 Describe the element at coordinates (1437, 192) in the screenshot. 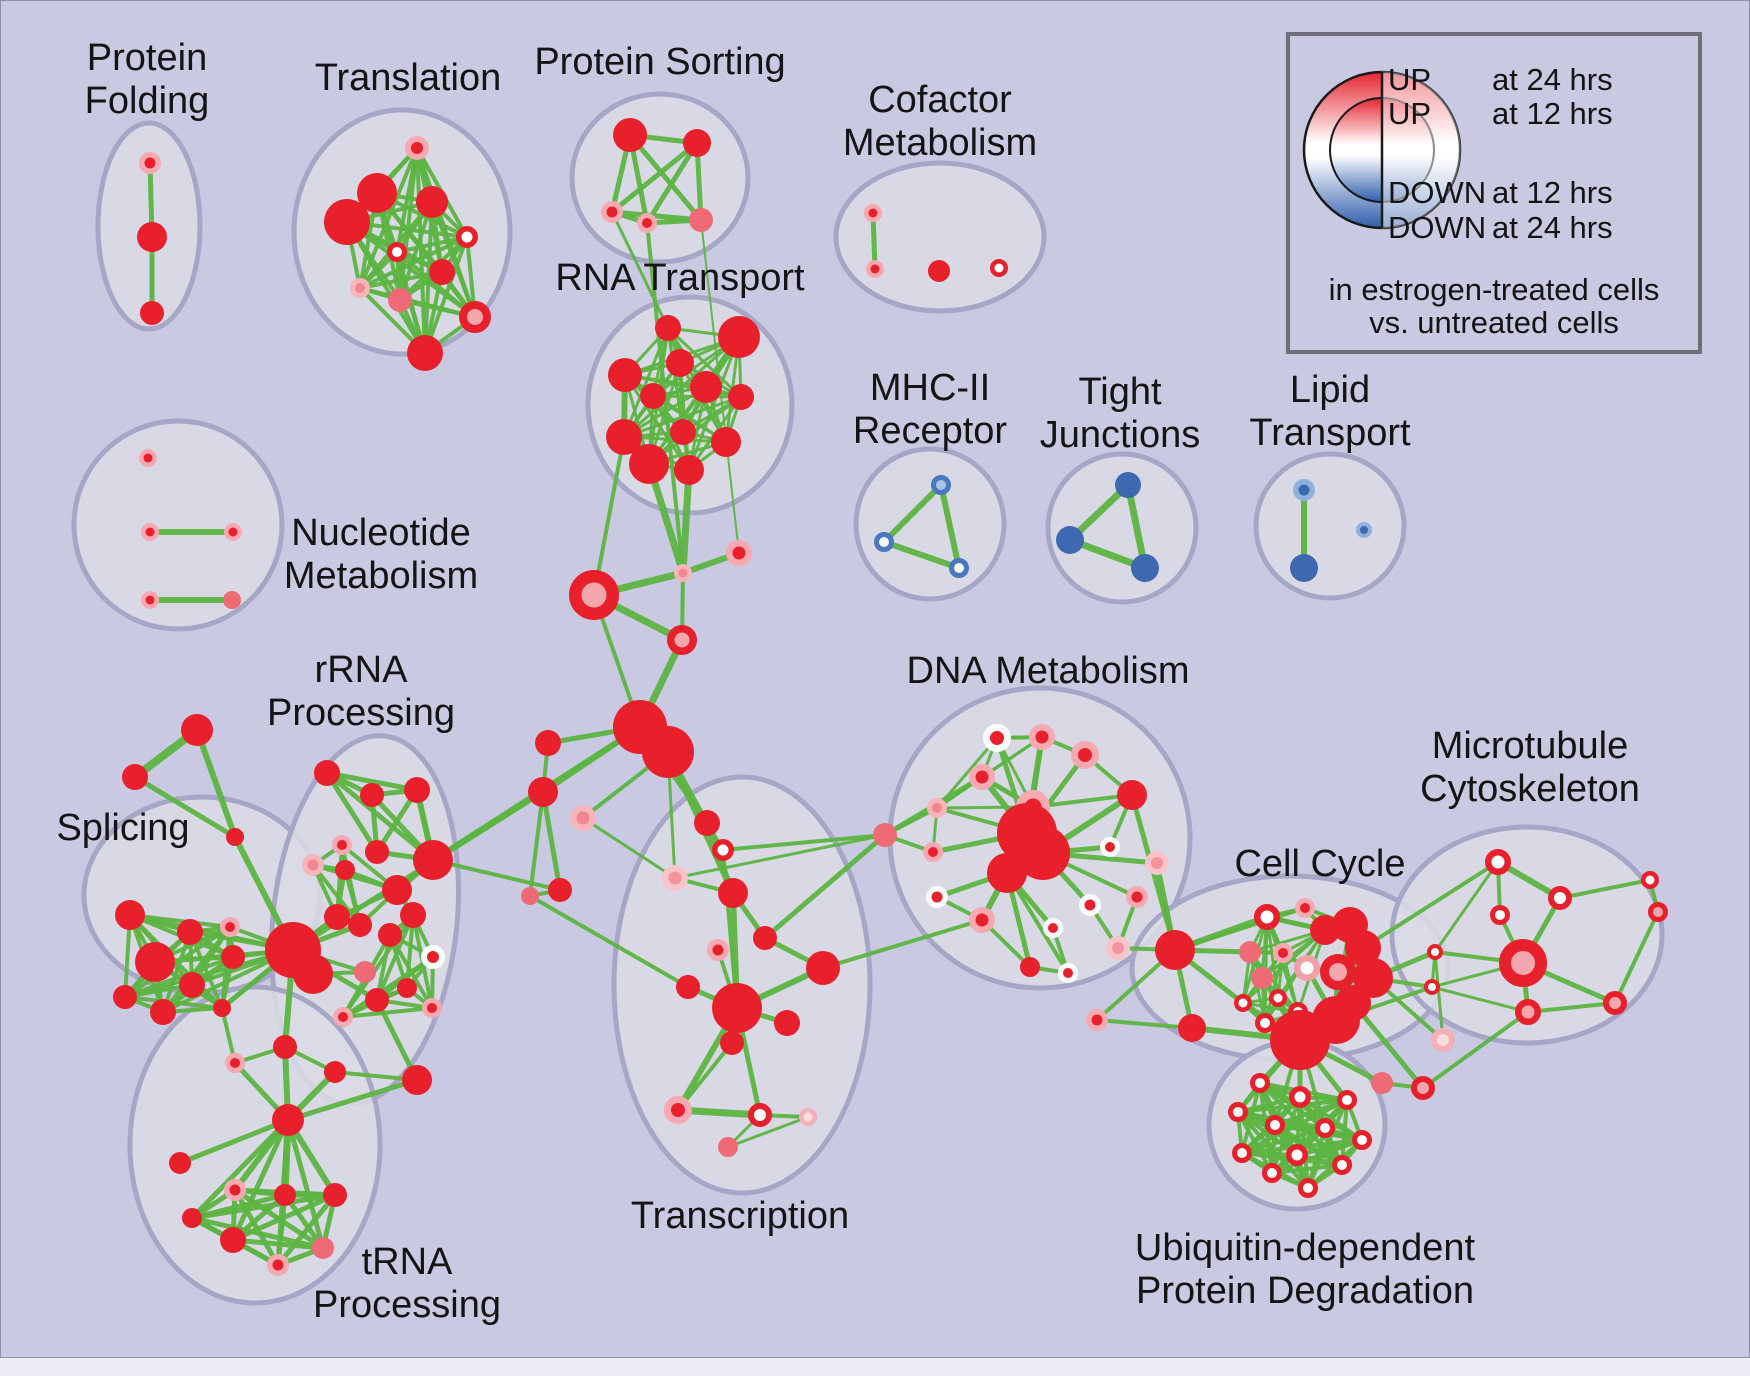

I see `legend-down12-label: DOWN` at that location.